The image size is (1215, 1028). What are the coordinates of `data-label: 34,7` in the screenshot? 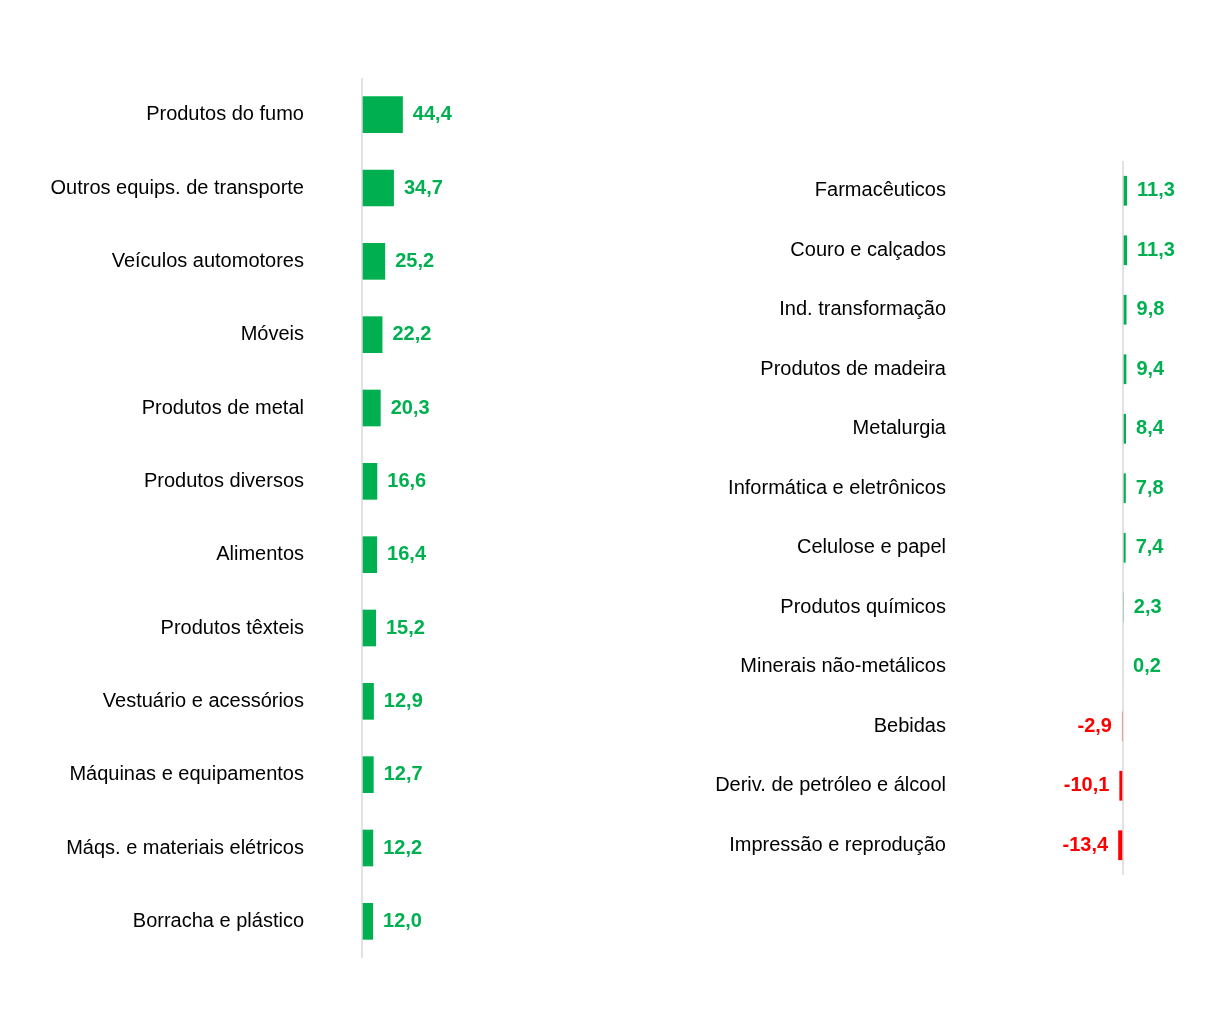 It's located at (423, 186).